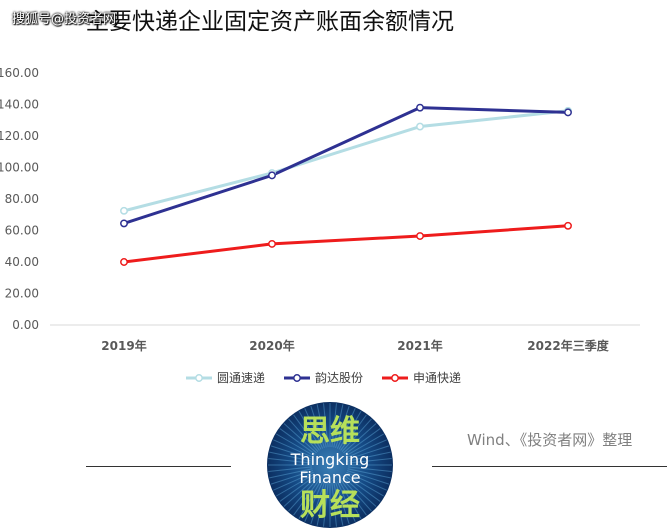  What do you see at coordinates (22, 294) in the screenshot?
I see `y-tick-label: 20.00` at bounding box center [22, 294].